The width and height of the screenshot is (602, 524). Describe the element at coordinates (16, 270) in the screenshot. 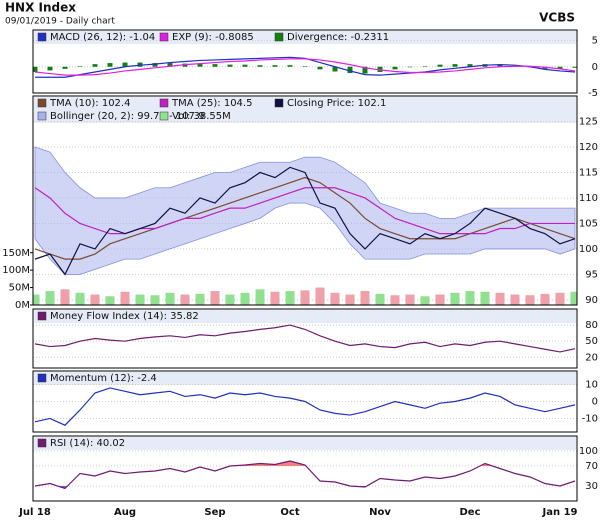

I see `y2-tick-label: 100M` at that location.